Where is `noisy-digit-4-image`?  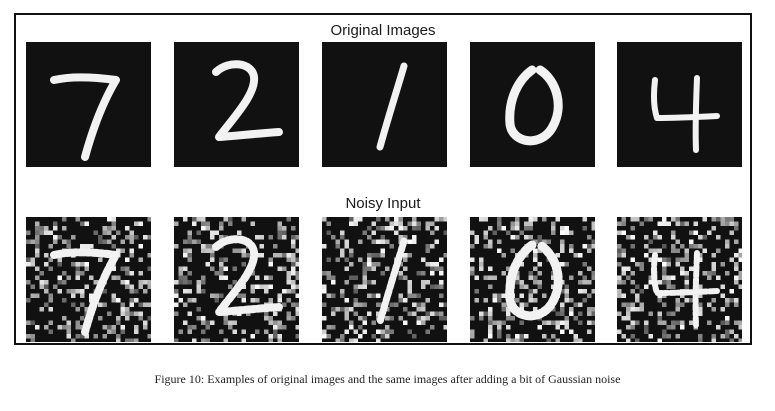
noisy-digit-4-image is located at coordinates (679, 279).